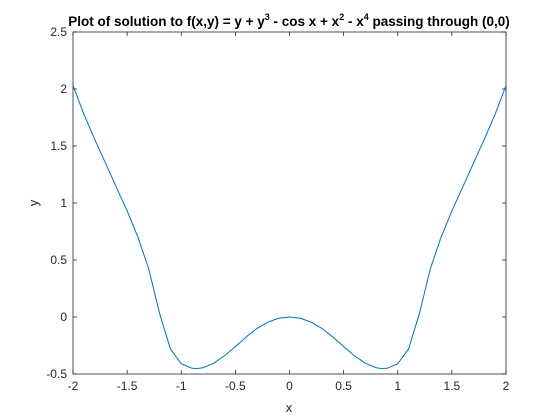  Describe the element at coordinates (181, 386) in the screenshot. I see `x-tick-label: -1` at that location.